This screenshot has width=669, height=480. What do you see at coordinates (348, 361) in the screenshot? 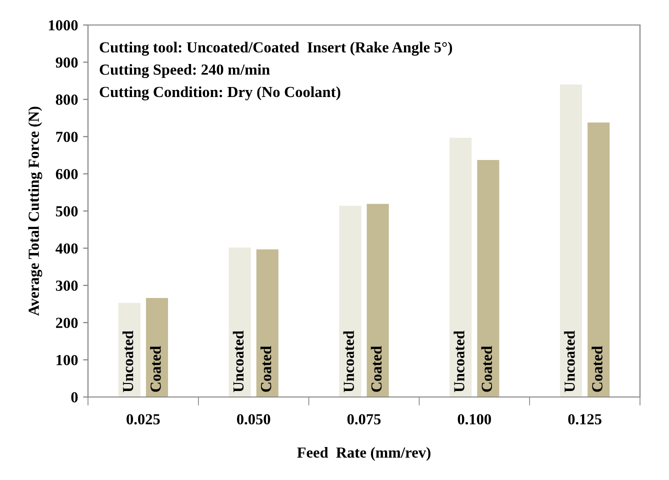
I see `series-label: Uncoated` at bounding box center [348, 361].